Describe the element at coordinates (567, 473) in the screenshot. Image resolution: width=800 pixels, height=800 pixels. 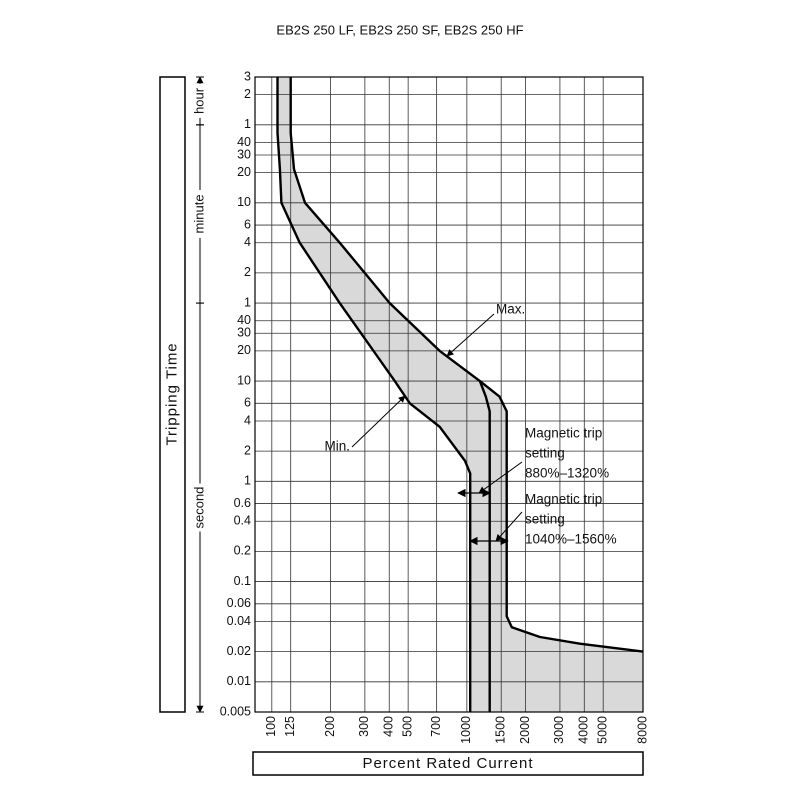
I see `annotation: 880%–1320%` at that location.